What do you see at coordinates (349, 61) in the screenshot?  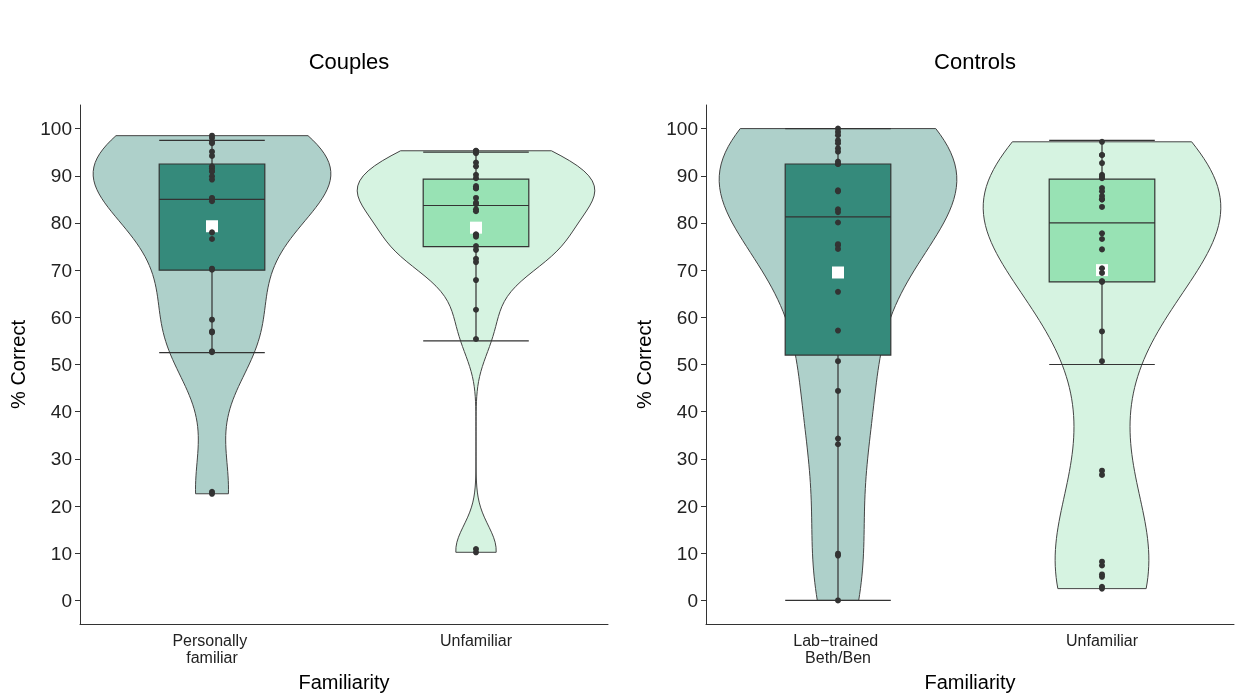 I see `chart-title: Couples` at bounding box center [349, 61].